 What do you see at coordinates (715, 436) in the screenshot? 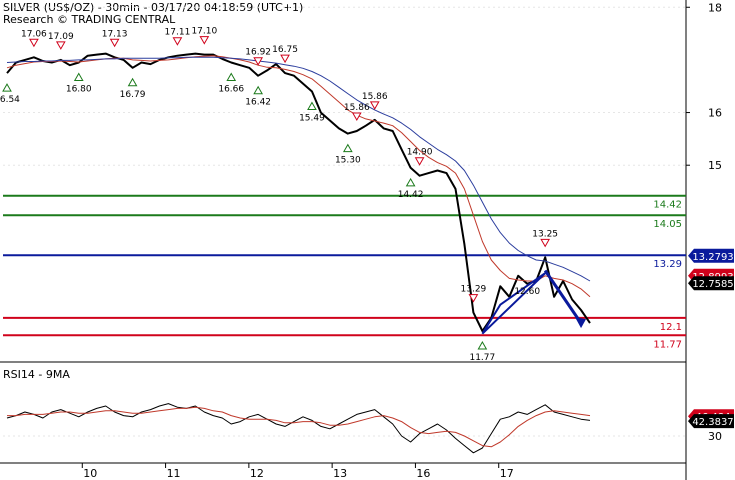
I see `indicator-y-tick-label: 30` at bounding box center [715, 436].